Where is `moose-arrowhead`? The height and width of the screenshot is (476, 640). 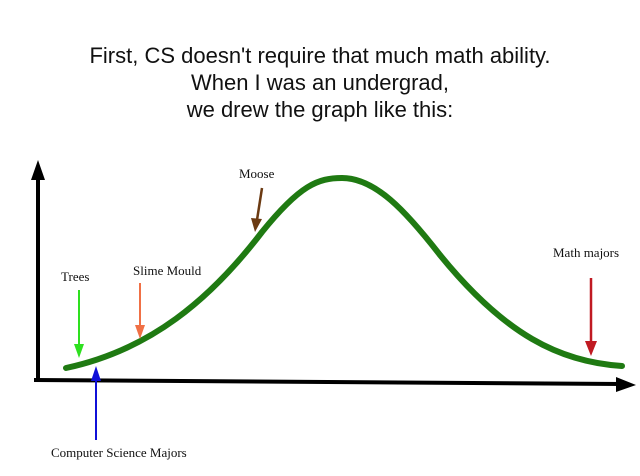
moose-arrowhead is located at coordinates (256, 225).